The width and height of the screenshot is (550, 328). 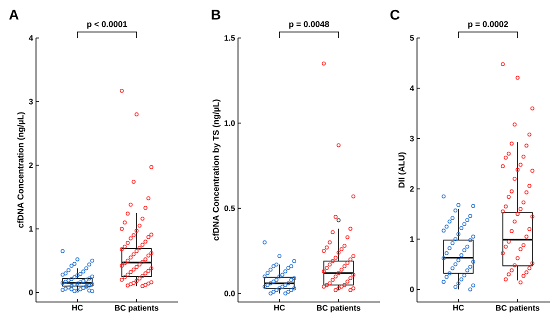 I want to click on text: p = 0.0002, so click(x=488, y=25).